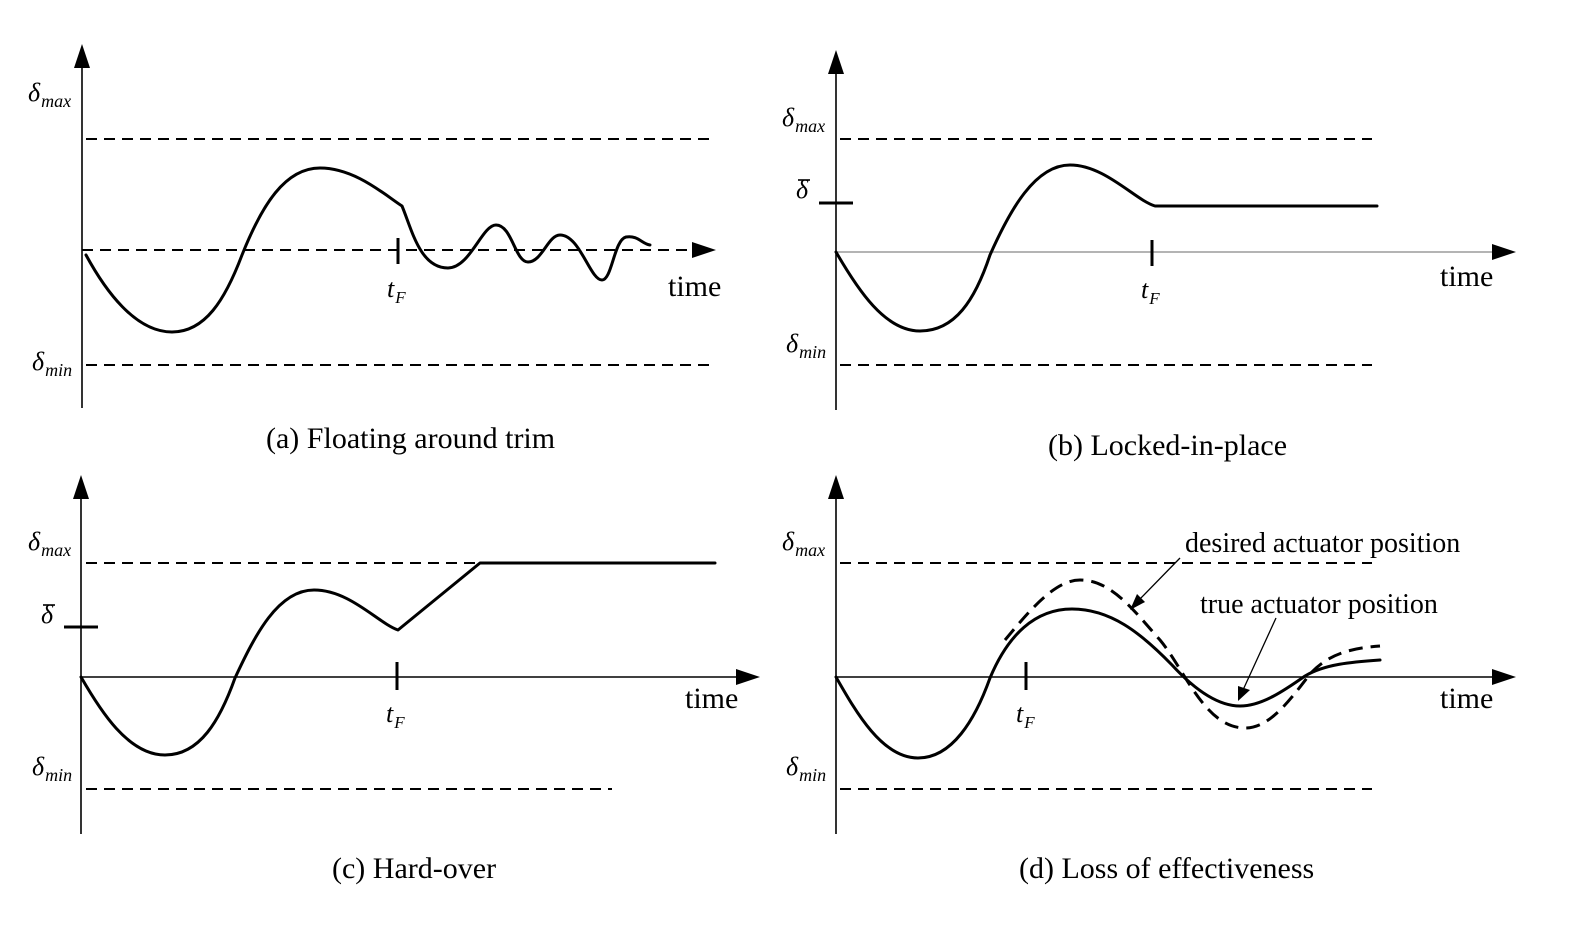 The width and height of the screenshot is (1588, 926). Describe the element at coordinates (49, 543) in the screenshot. I see `delta-max-label-c: δmax` at that location.